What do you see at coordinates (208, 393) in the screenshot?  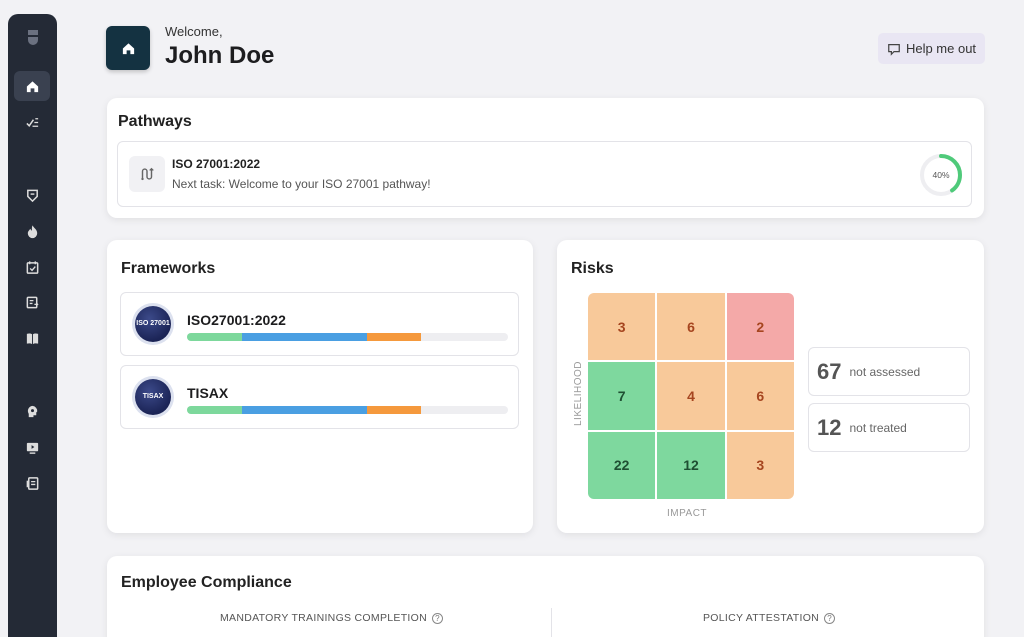 I see `framework-name: TISAX` at bounding box center [208, 393].